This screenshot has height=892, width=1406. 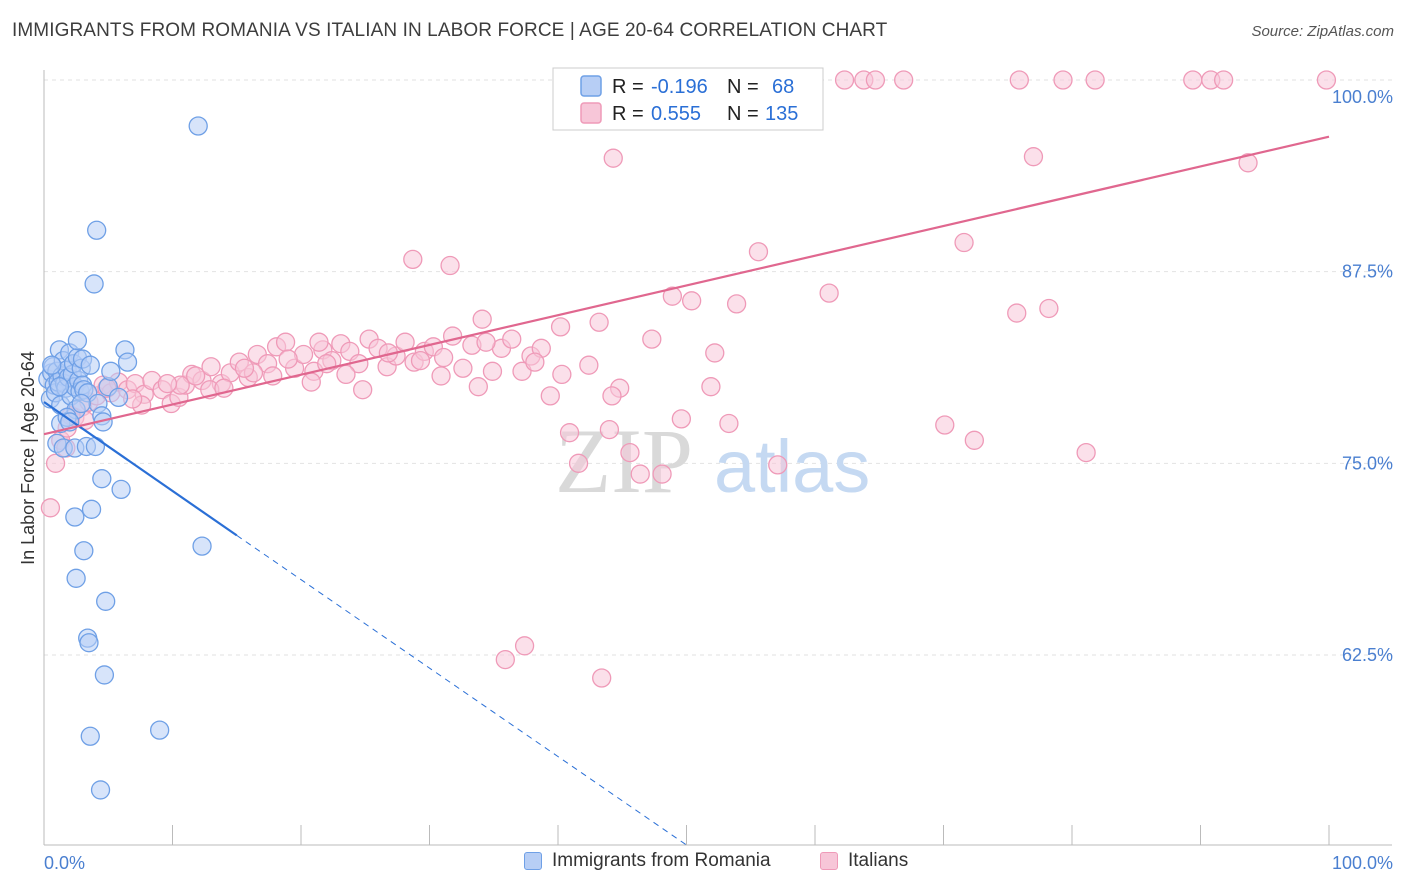 What do you see at coordinates (781, 114) in the screenshot?
I see `legend-n-value-italians: 135` at bounding box center [781, 114].